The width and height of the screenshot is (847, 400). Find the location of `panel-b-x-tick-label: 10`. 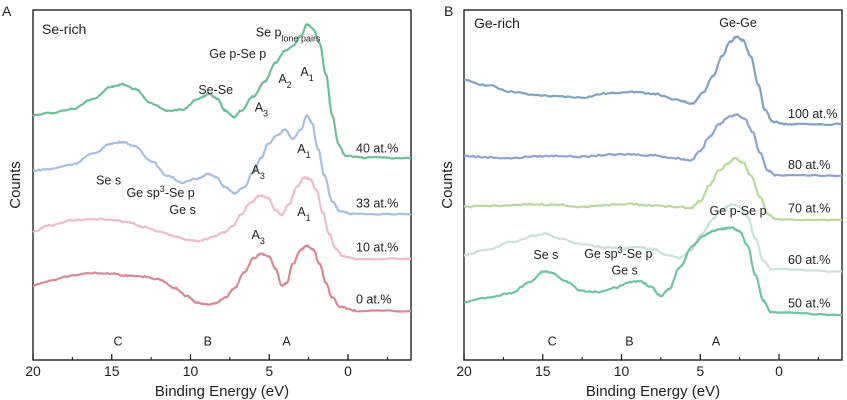

panel-b-x-tick-label: 10 is located at coordinates (622, 371).